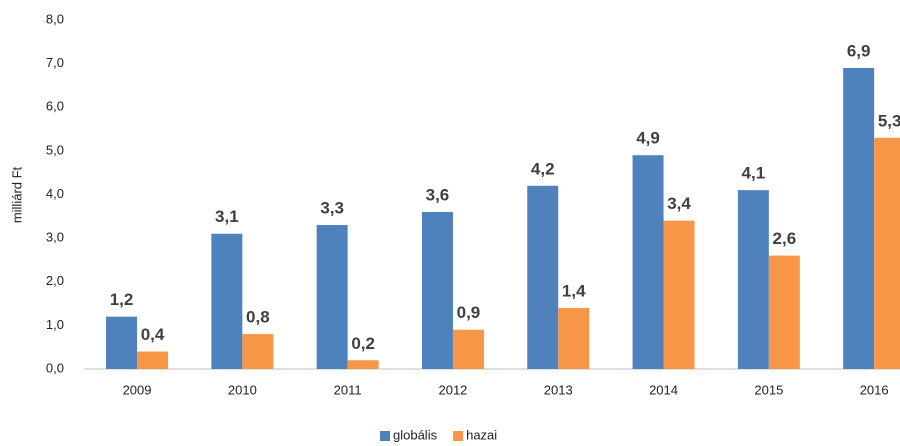 The image size is (900, 446). I want to click on y-axis-title: milliárd Ft, so click(16, 194).